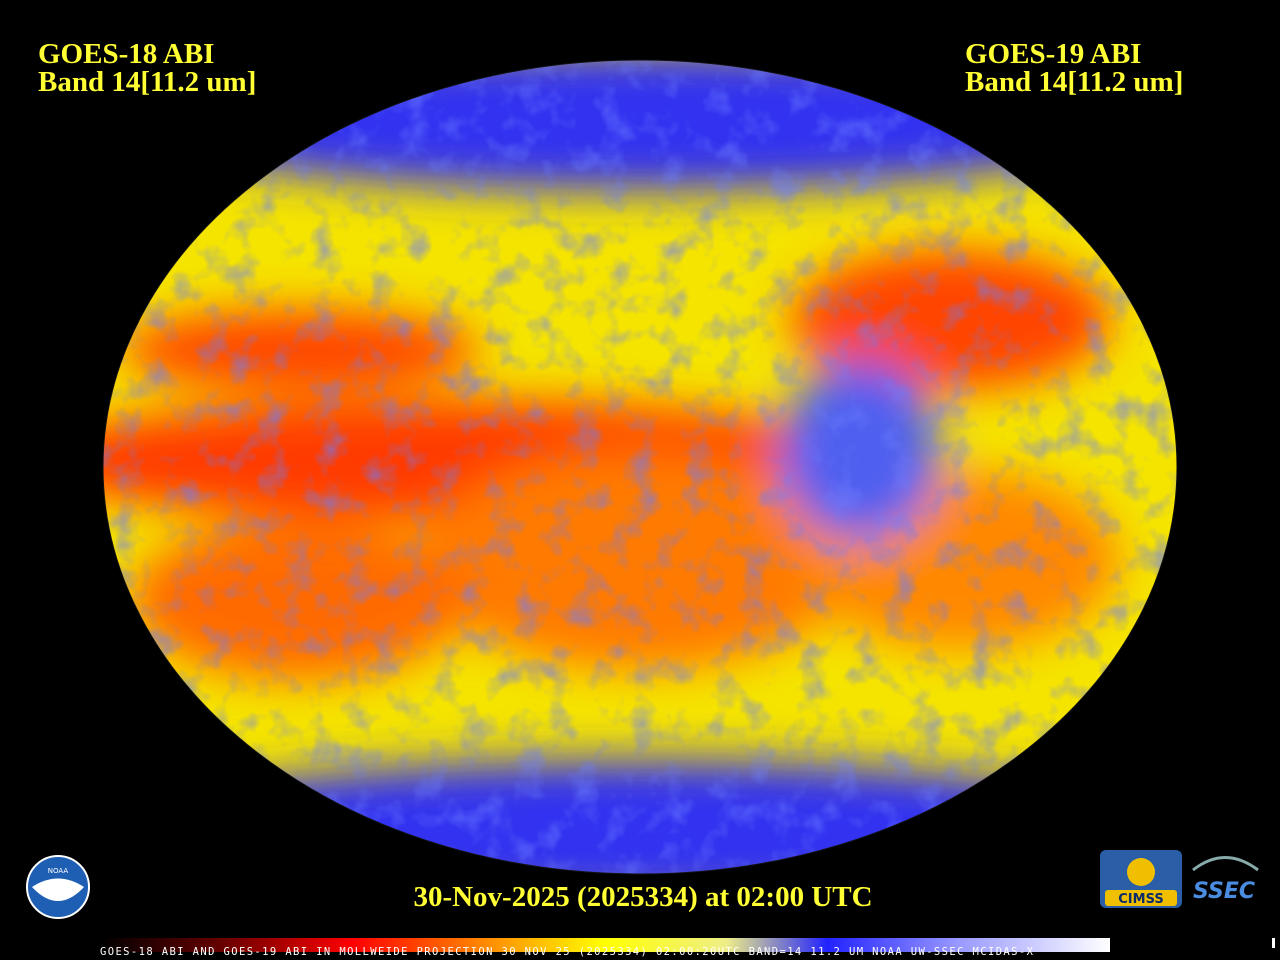 The width and height of the screenshot is (1280, 960). What do you see at coordinates (126, 54) in the screenshot?
I see `left-satellite: GOES-18 ABI` at bounding box center [126, 54].